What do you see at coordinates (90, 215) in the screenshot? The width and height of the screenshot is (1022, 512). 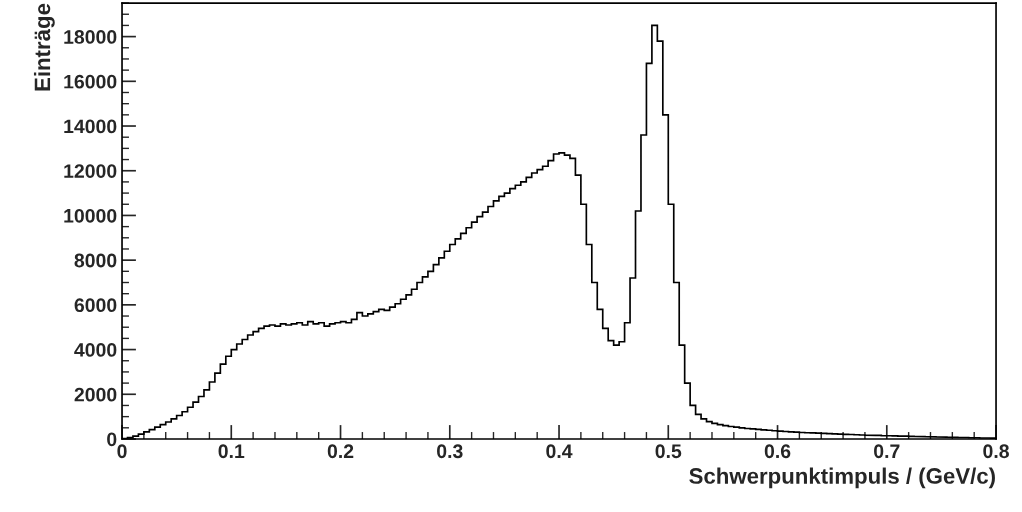 I see `y-tick-label: 10000` at bounding box center [90, 215].